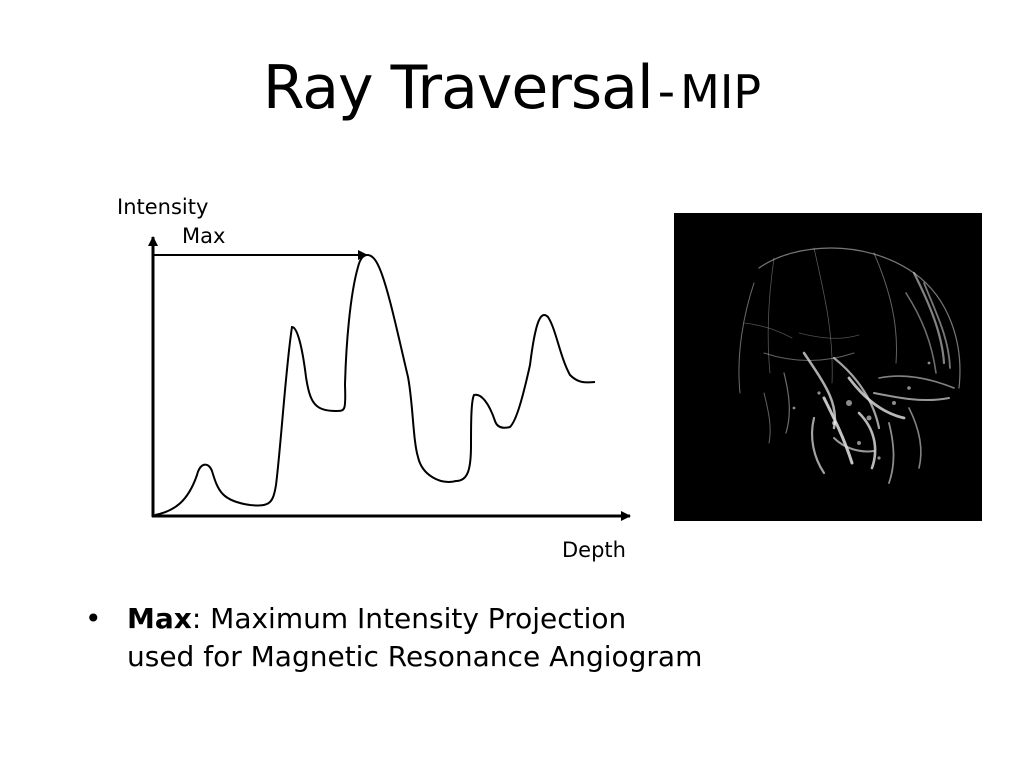  Describe the element at coordinates (163, 207) in the screenshot. I see `y-axis-label: Intensity` at that location.